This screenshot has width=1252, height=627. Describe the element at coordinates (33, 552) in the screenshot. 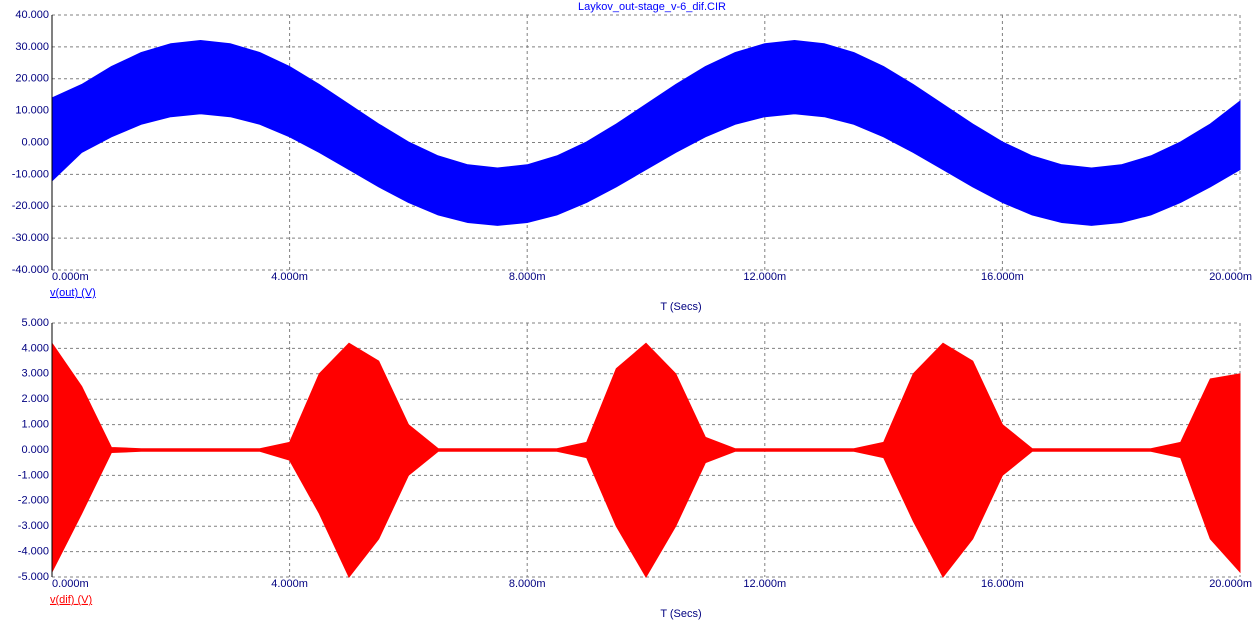

I see `y-tick-label: -4.000` at that location.